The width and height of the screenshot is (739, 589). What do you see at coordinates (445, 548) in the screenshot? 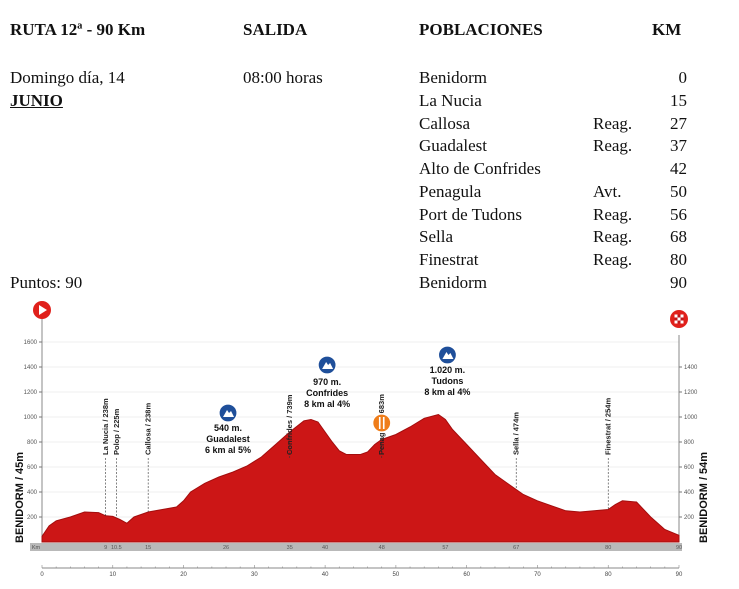
I see `km-band-label: 57` at bounding box center [445, 548].